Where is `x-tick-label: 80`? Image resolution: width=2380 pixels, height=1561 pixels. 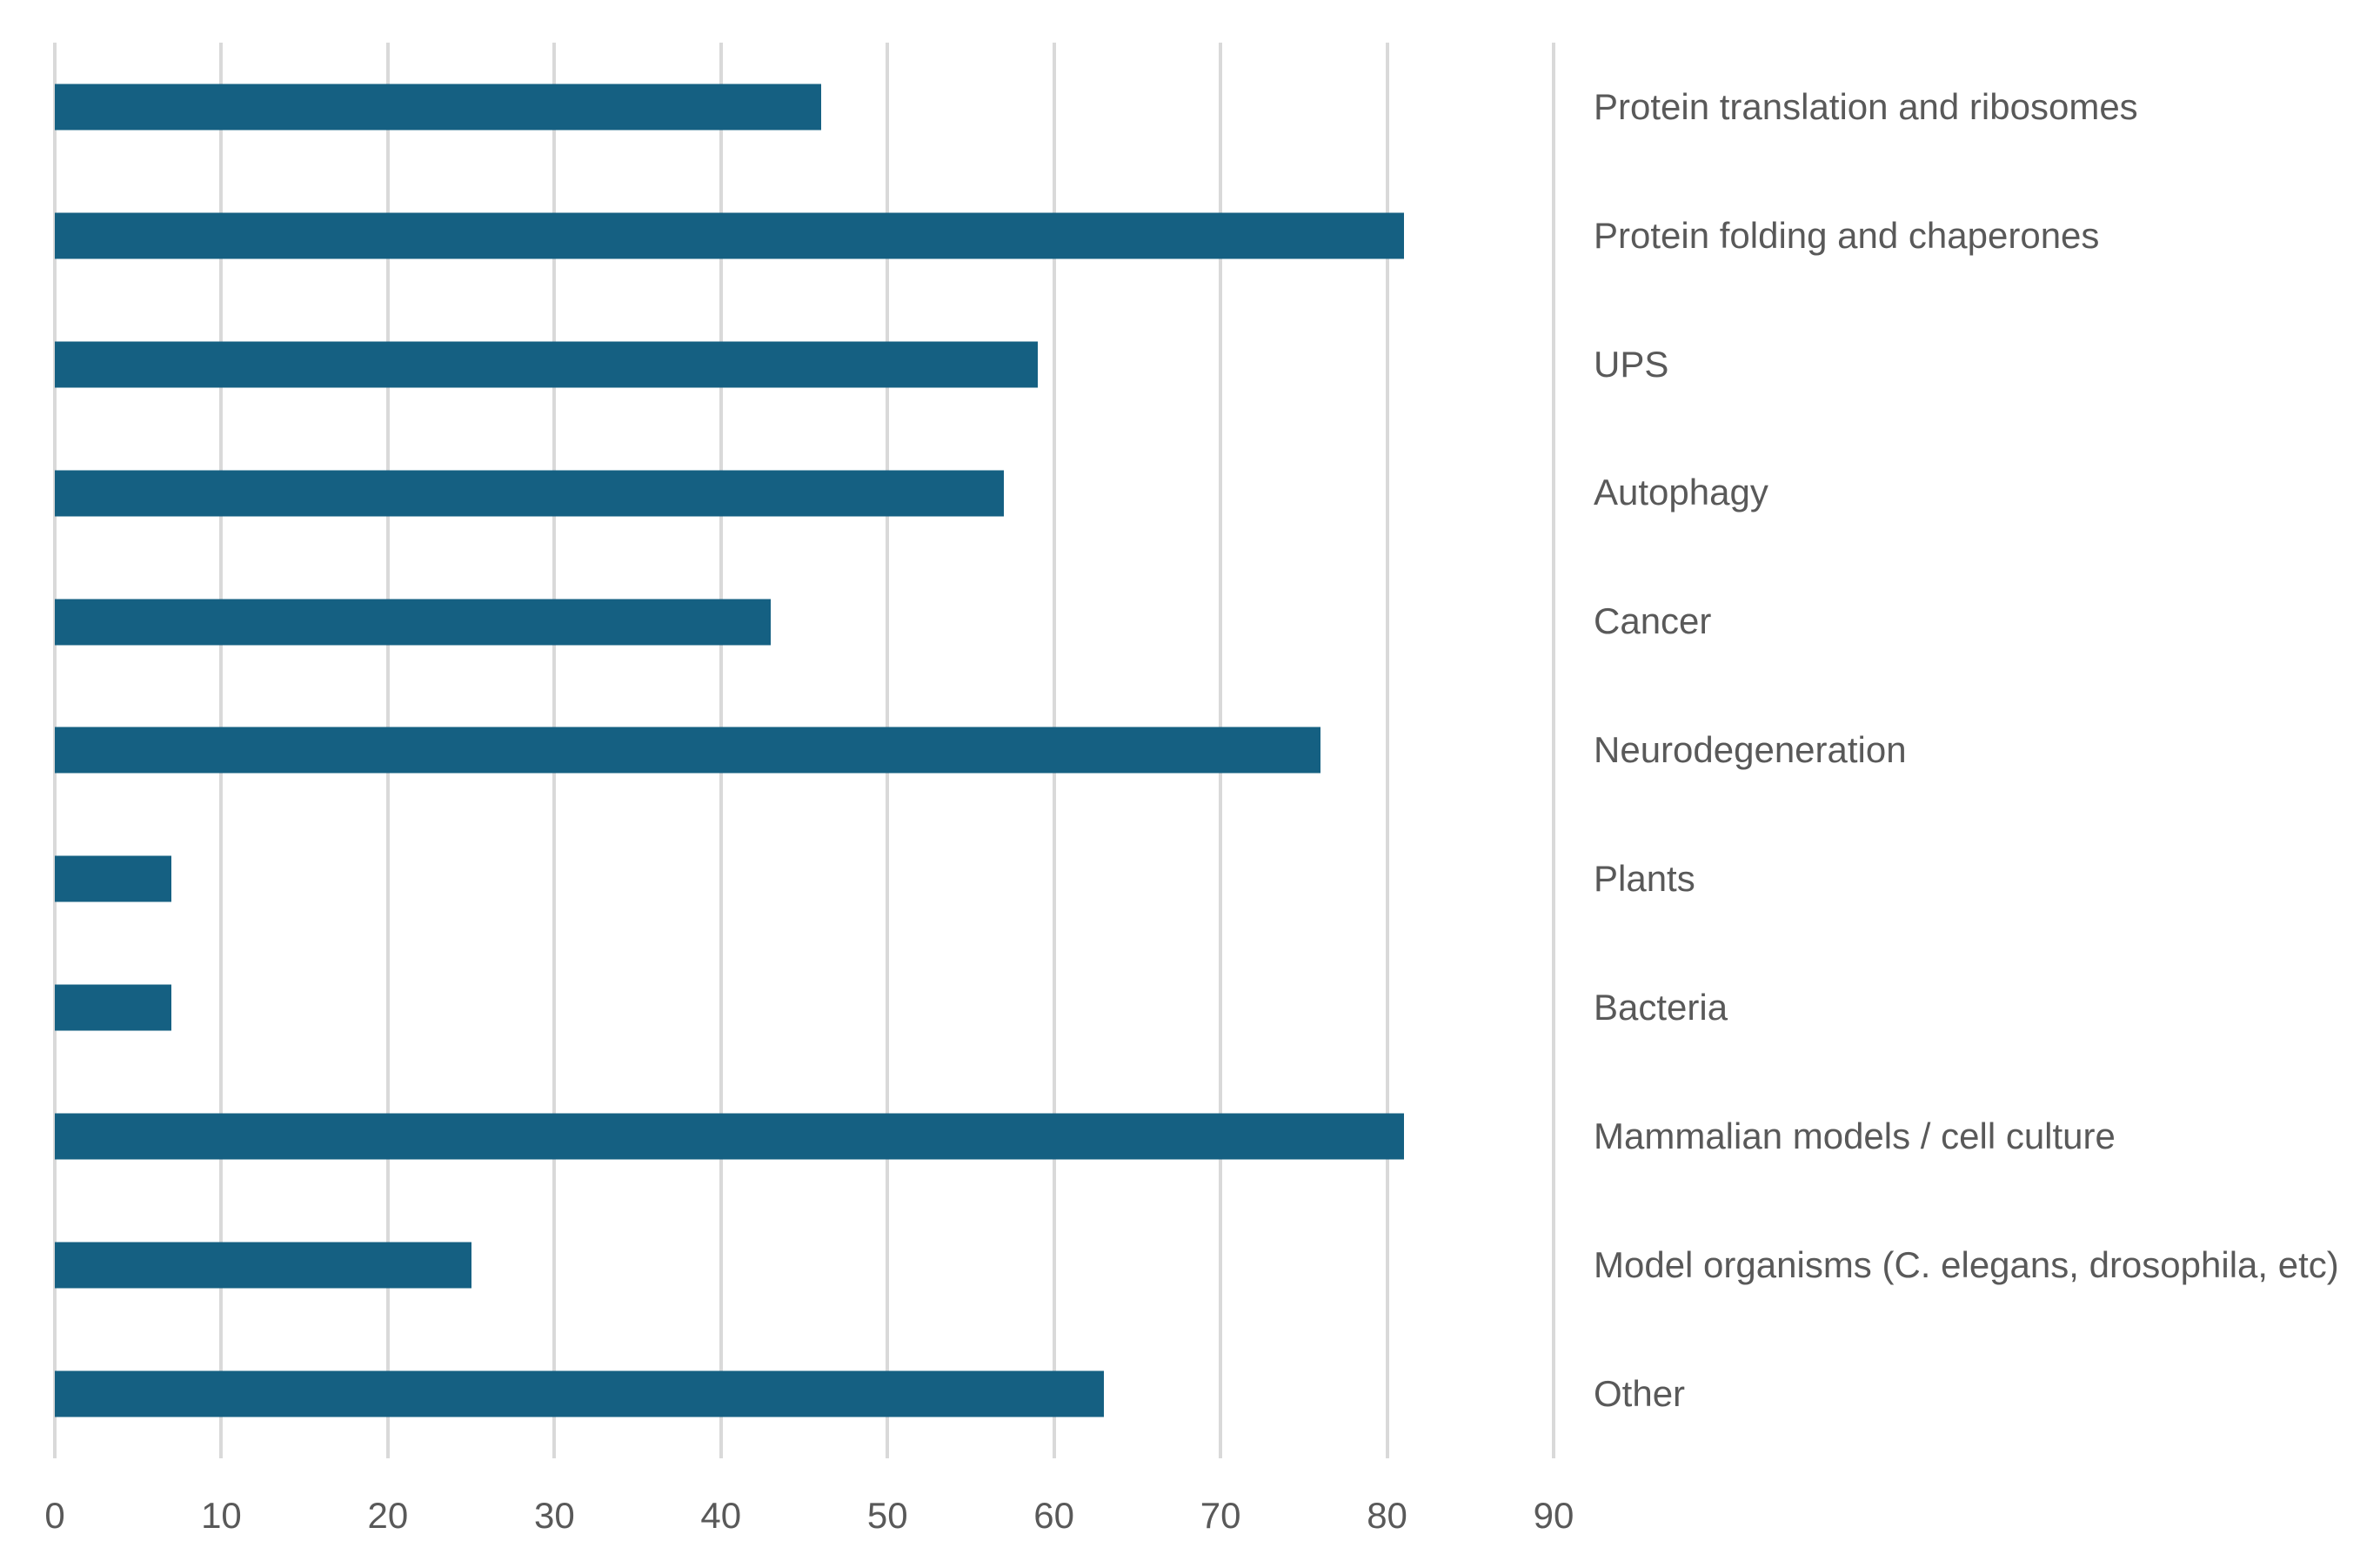 x-tick-label: 80 is located at coordinates (1387, 1515).